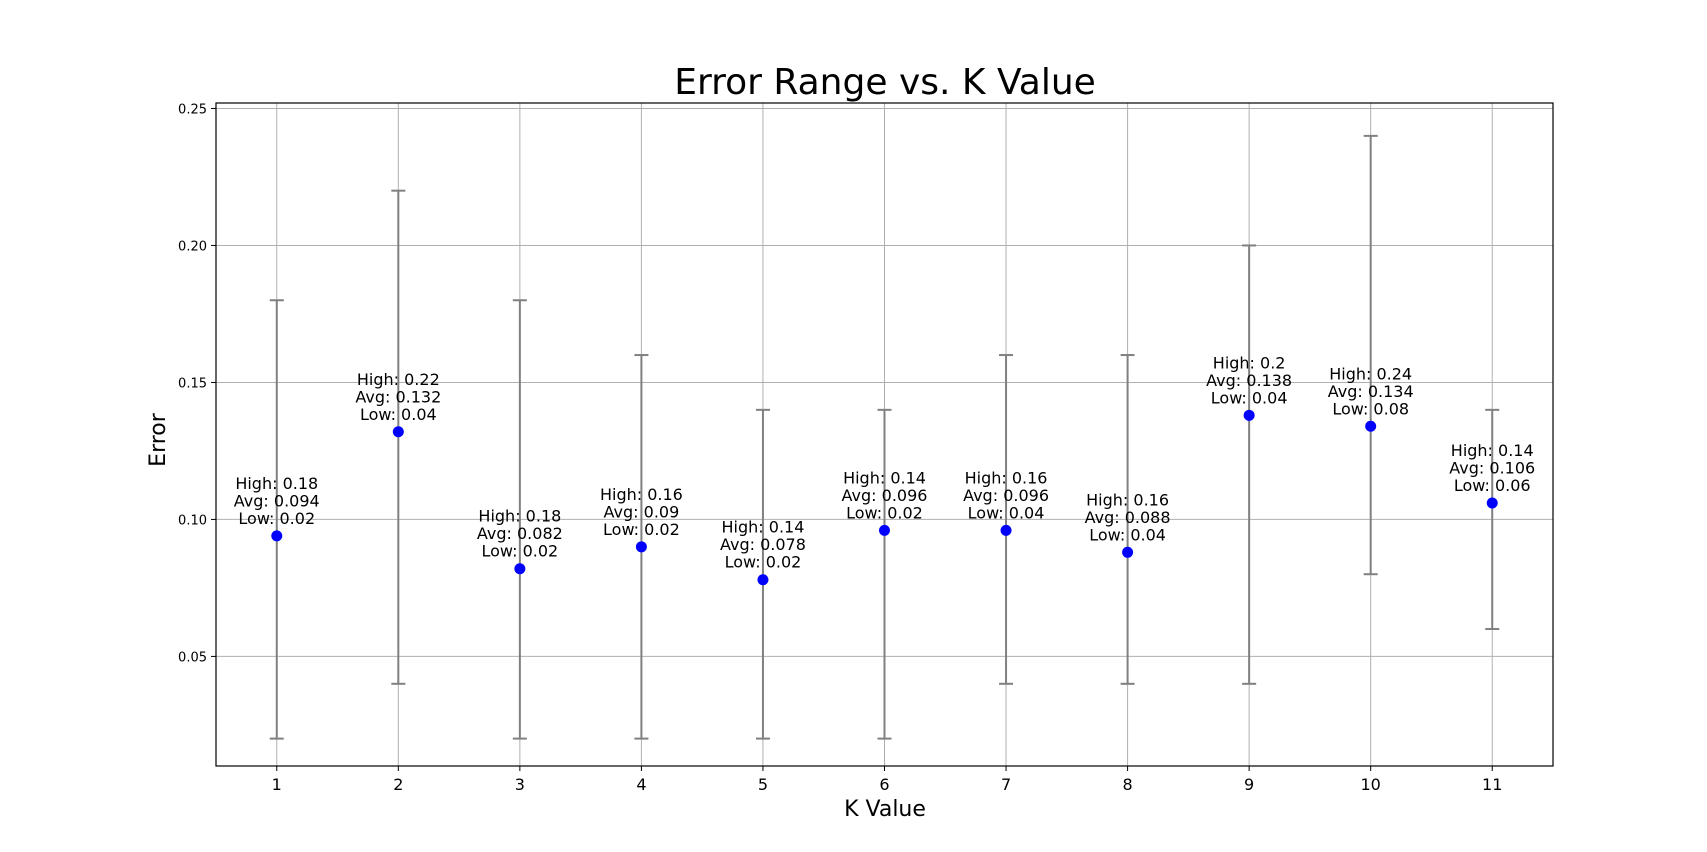 This screenshot has height=852, width=1707. I want to click on point-annotation-line: Avg: 0.078, so click(763, 544).